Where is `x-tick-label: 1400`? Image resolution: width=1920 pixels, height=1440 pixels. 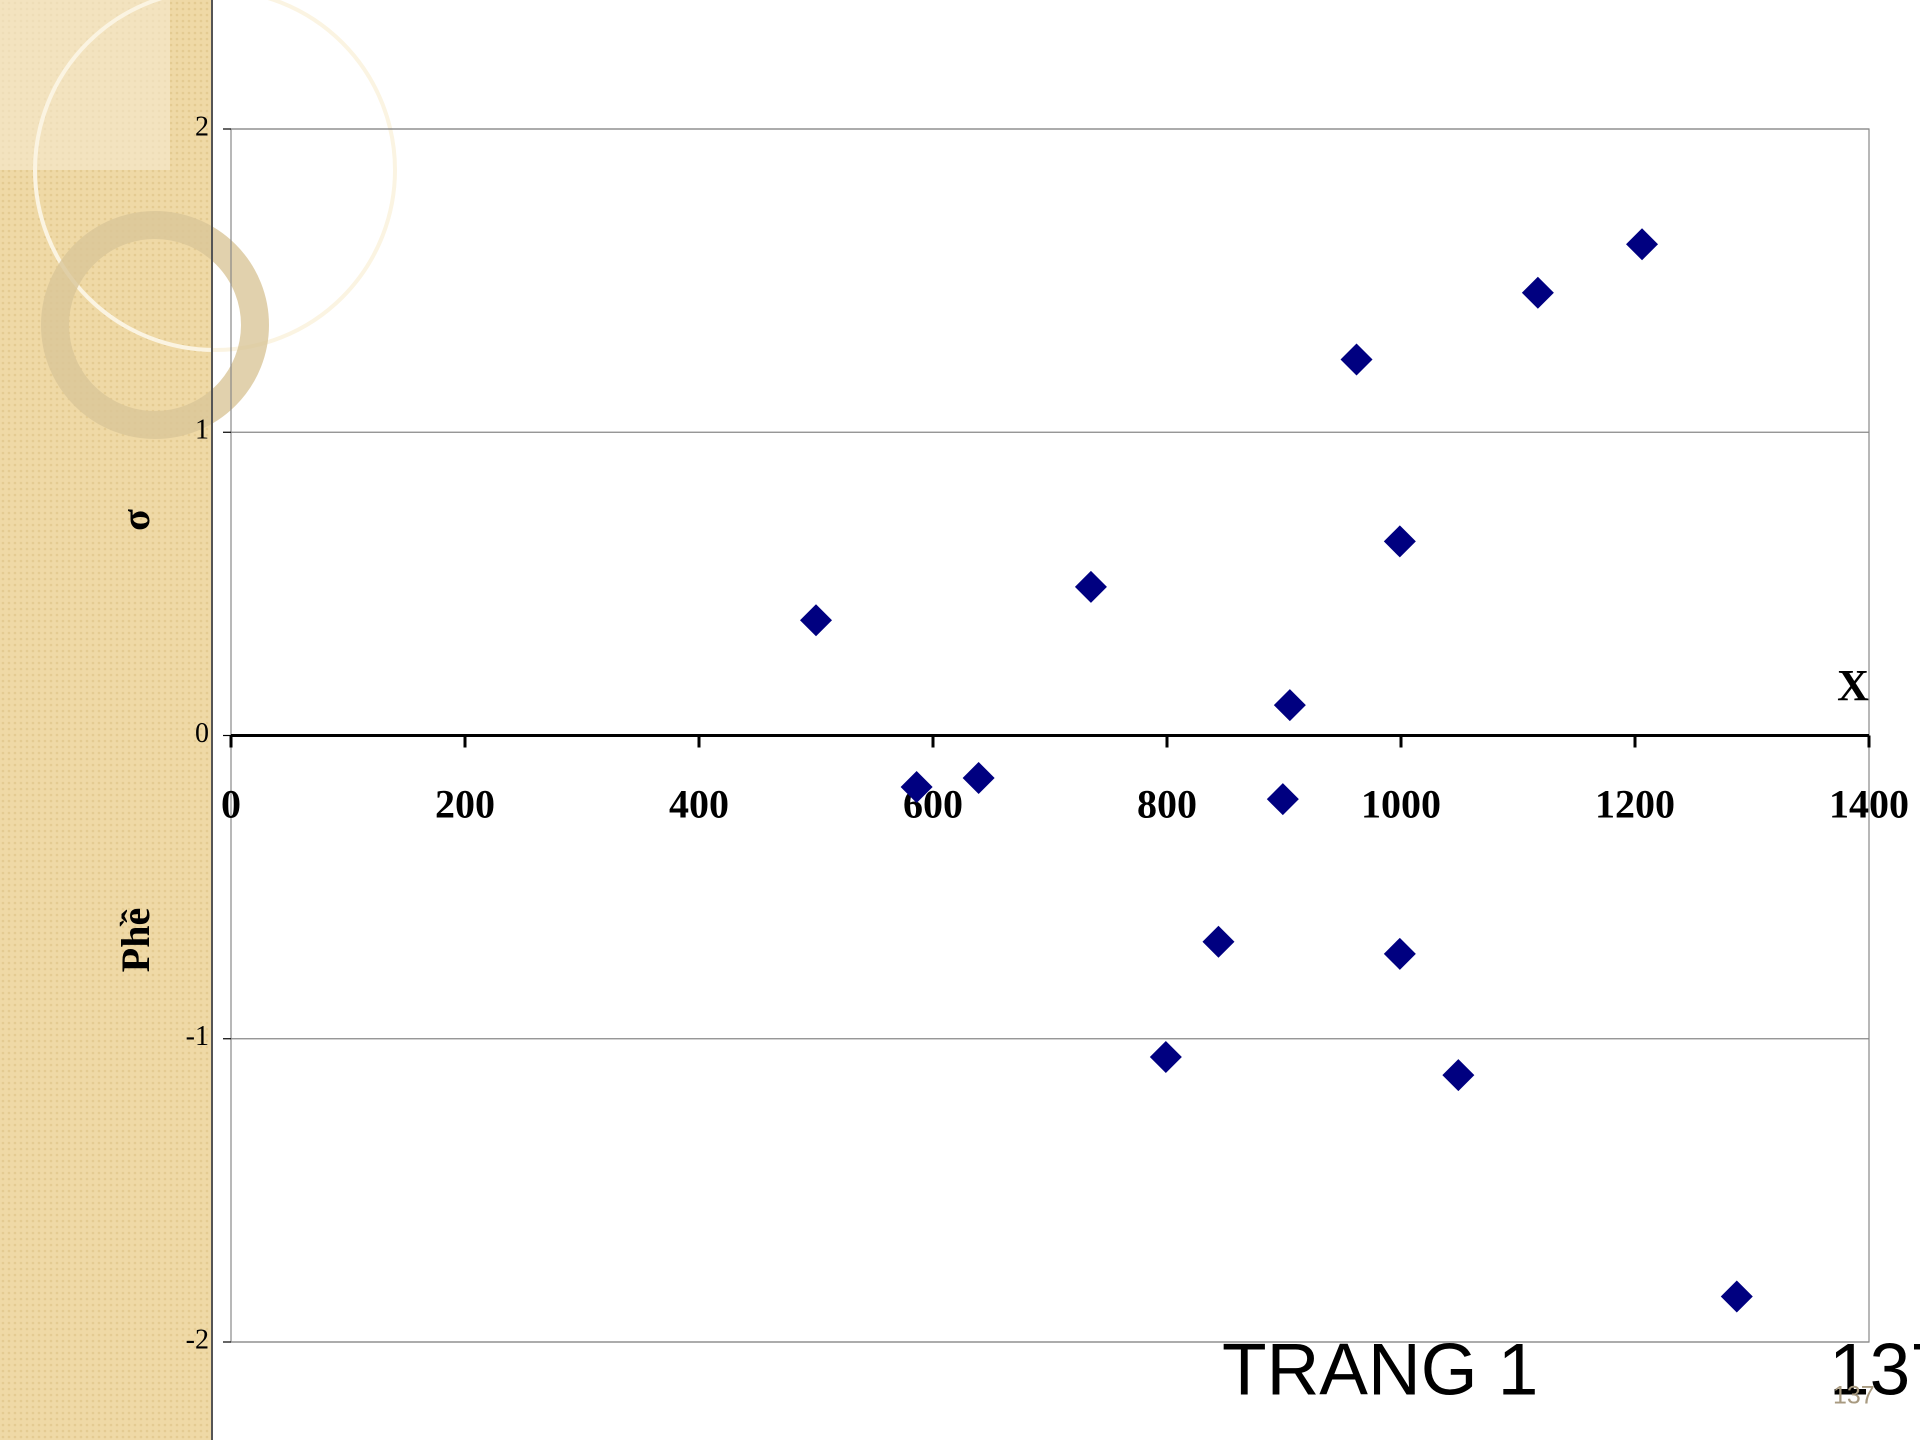
x-tick-label: 1400 is located at coordinates (1869, 804).